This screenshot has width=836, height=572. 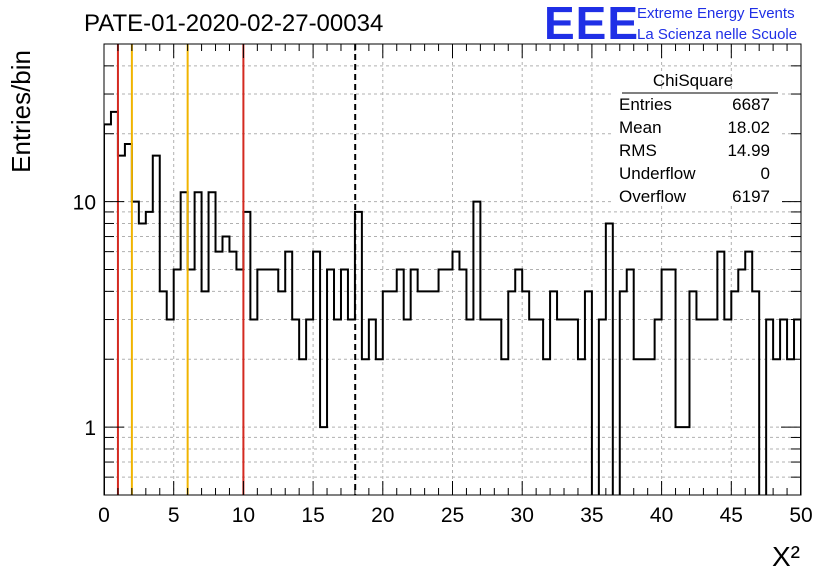 I want to click on logo-line-1: Extreme Energy Events, so click(x=716, y=13).